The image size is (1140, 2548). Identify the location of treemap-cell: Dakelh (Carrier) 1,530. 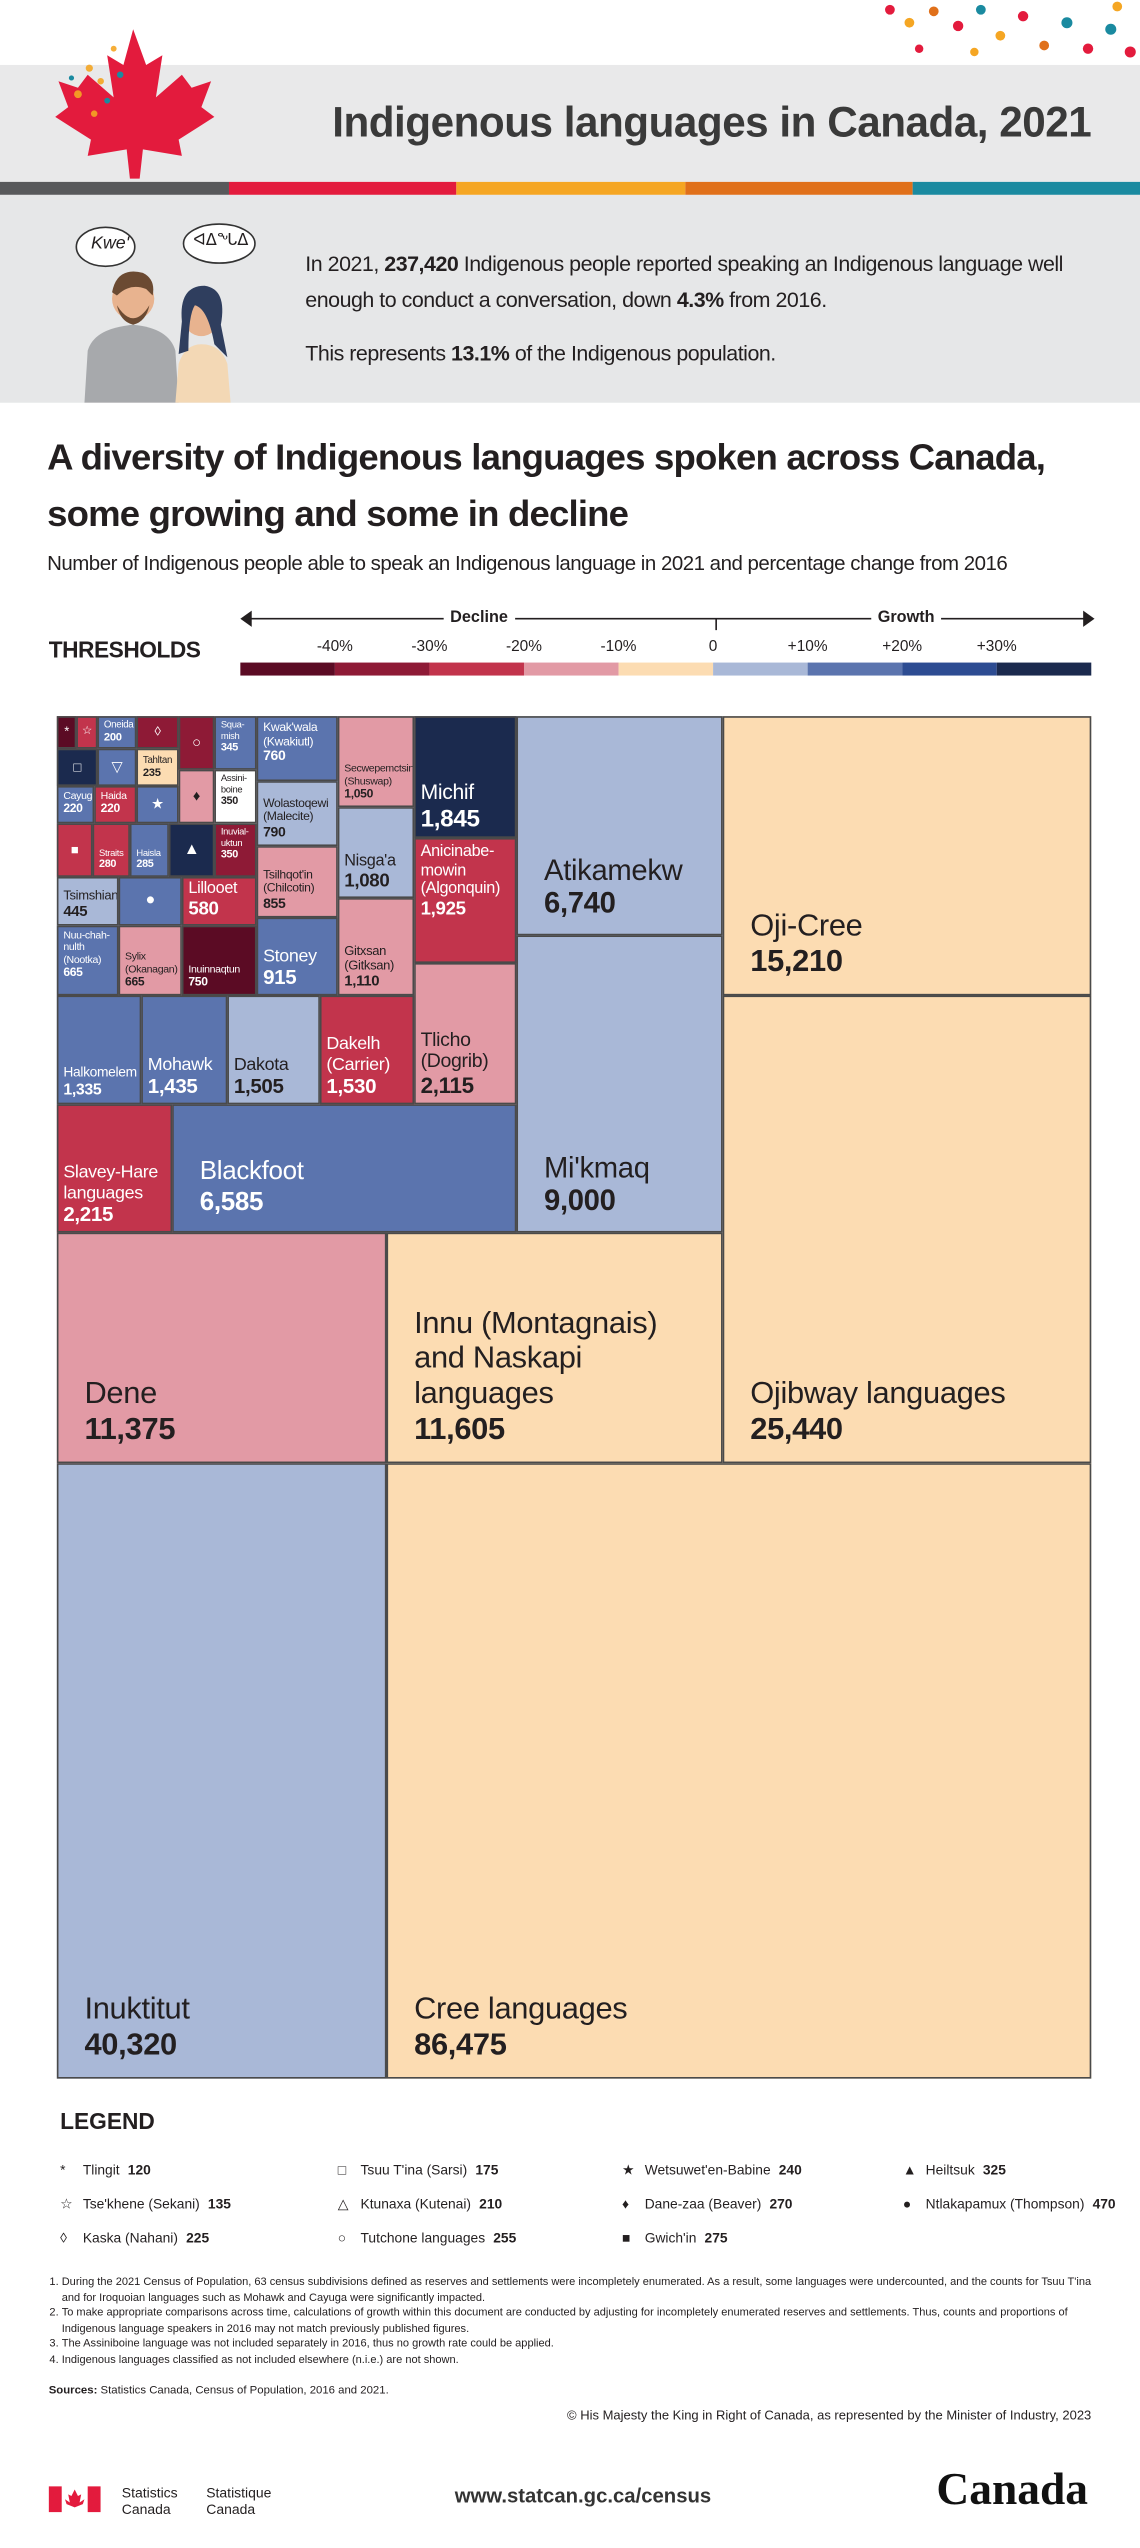
(367, 1050).